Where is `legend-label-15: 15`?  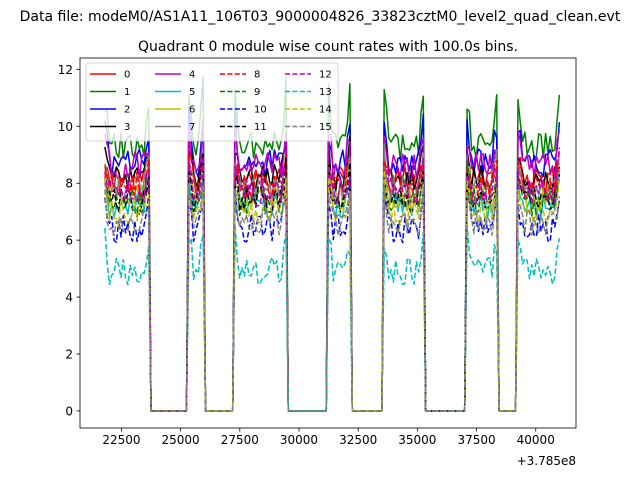 legend-label-15: 15 is located at coordinates (325, 127).